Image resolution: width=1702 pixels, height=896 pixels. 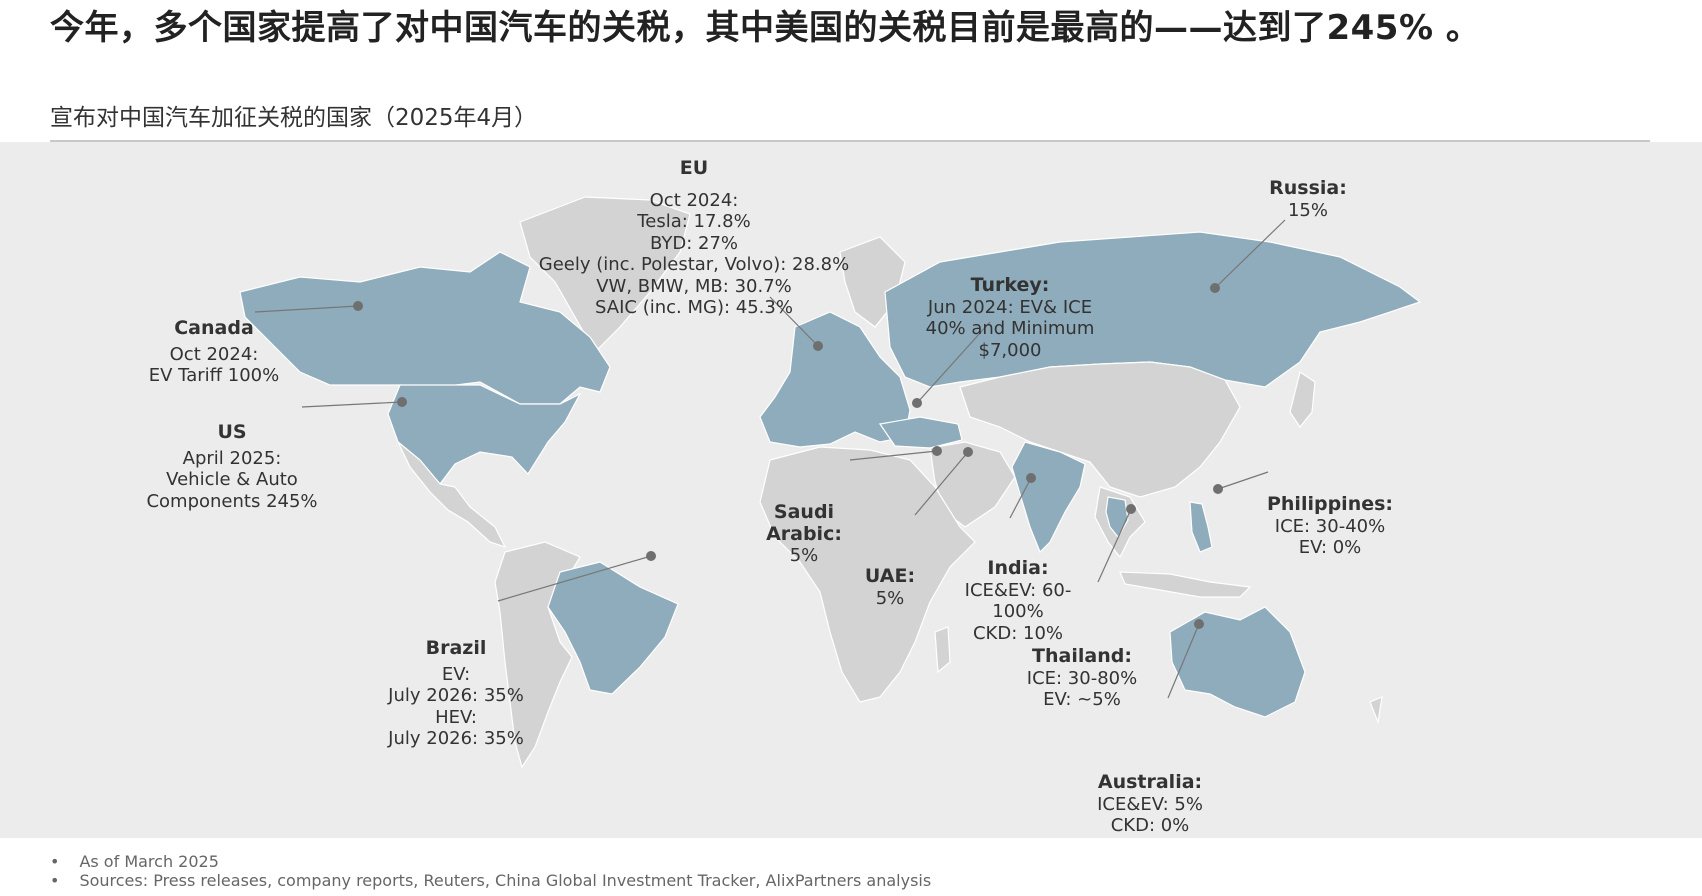 What do you see at coordinates (1082, 656) in the screenshot?
I see `thailand-name: Thailand:` at bounding box center [1082, 656].